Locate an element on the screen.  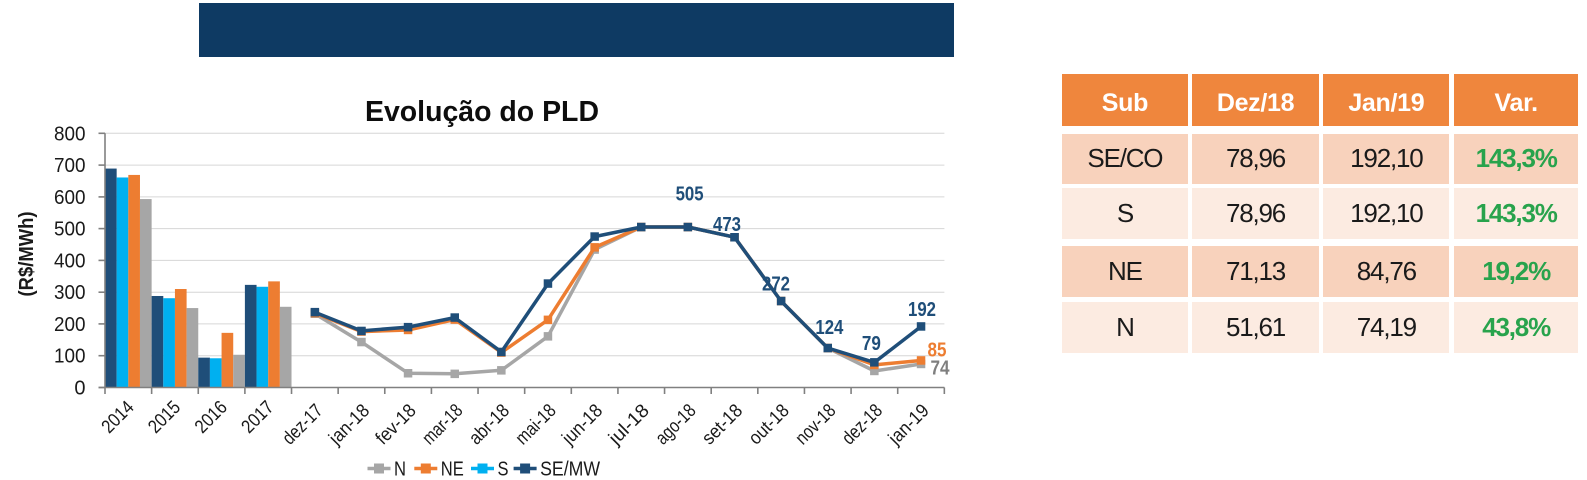
svg-text: nov-18 is located at coordinates (816, 424).